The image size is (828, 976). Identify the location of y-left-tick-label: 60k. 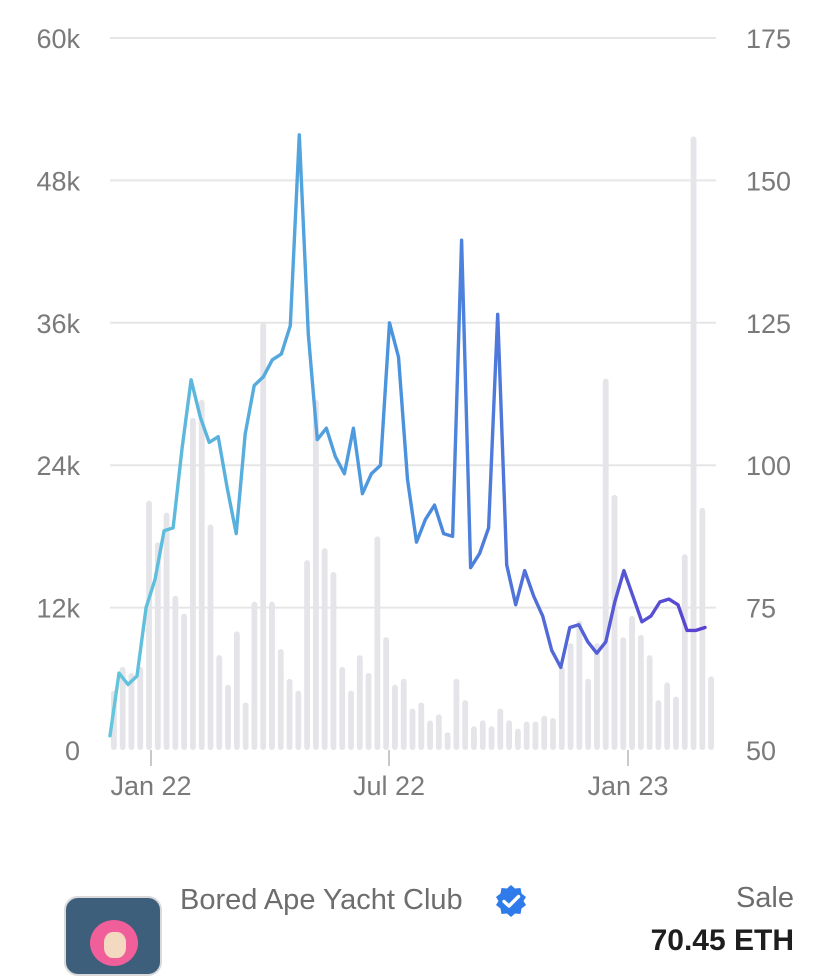
(58, 39).